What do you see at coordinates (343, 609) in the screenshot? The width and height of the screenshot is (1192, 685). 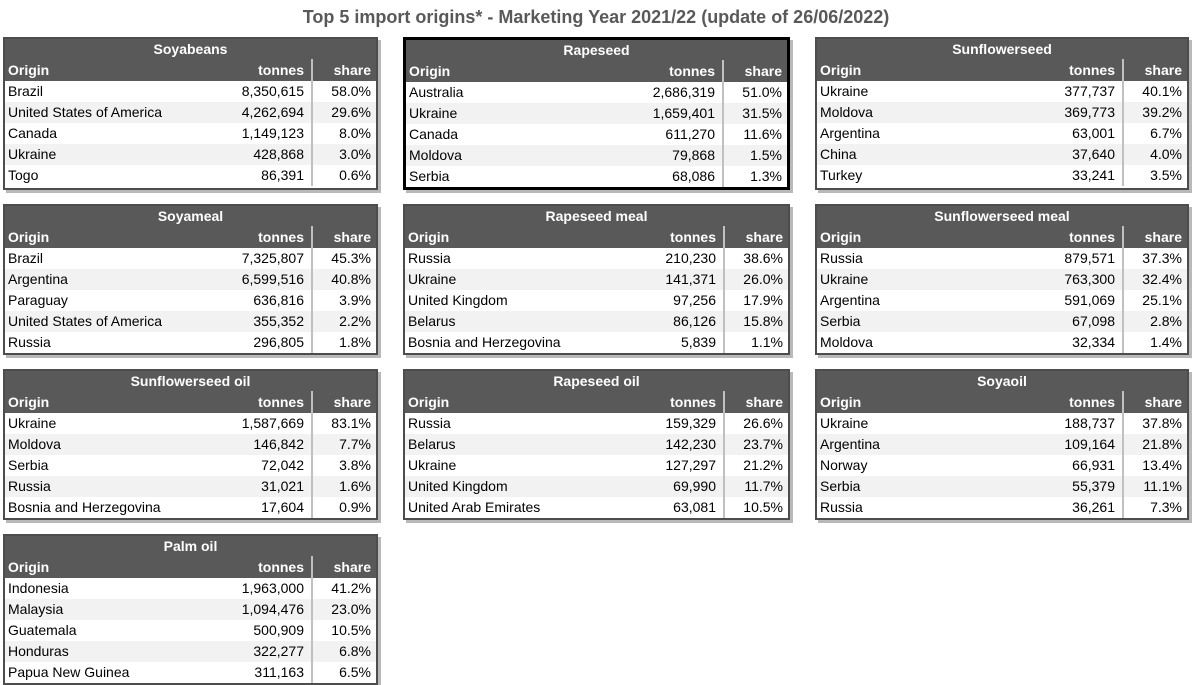 I see `cell-share: 23.0%` at bounding box center [343, 609].